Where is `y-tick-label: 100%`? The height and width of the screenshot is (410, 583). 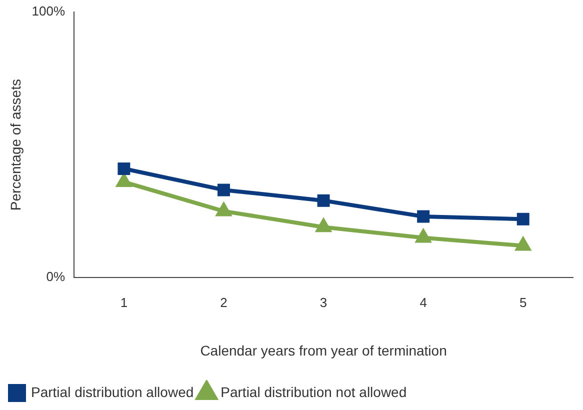
y-tick-label: 100% is located at coordinates (49, 11).